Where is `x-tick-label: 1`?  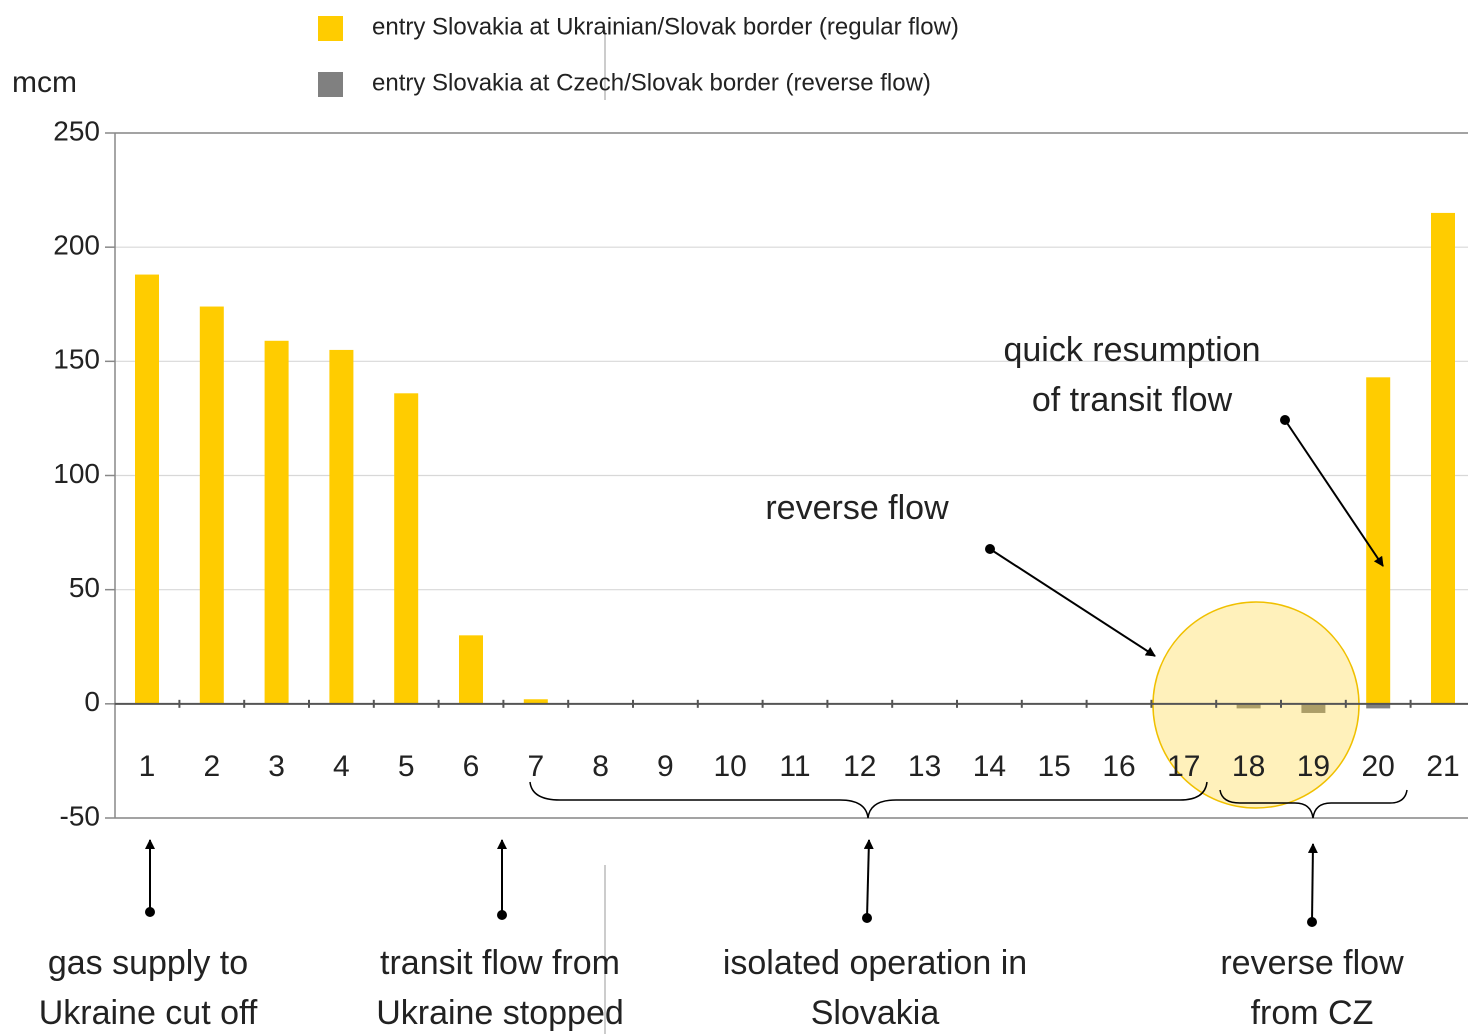 x-tick-label: 1 is located at coordinates (147, 766).